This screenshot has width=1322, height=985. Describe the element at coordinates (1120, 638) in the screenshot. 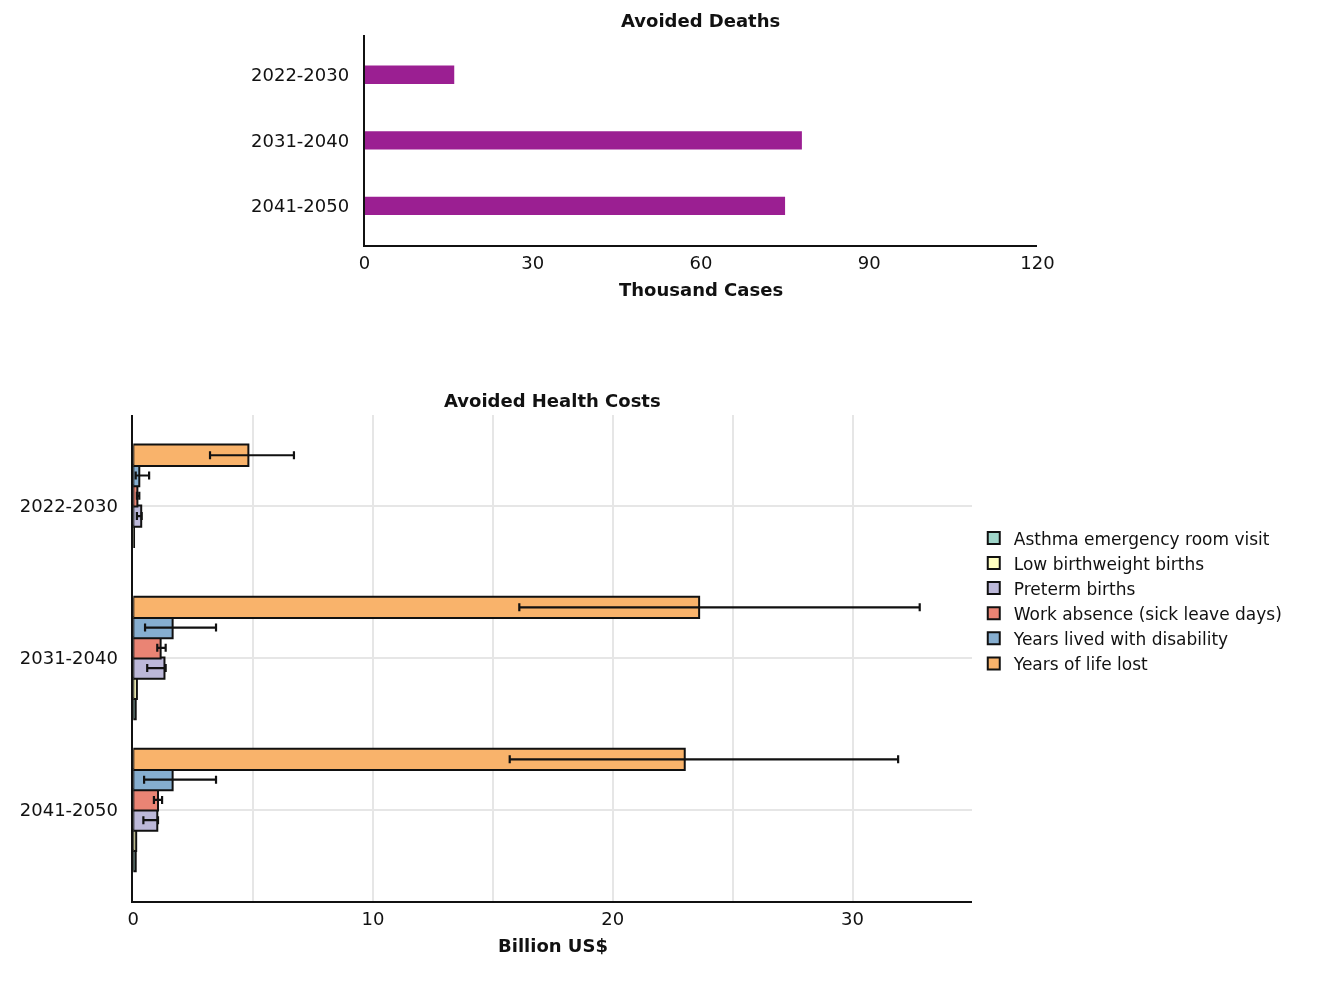

I see `legend-label: Years lived with disability` at that location.